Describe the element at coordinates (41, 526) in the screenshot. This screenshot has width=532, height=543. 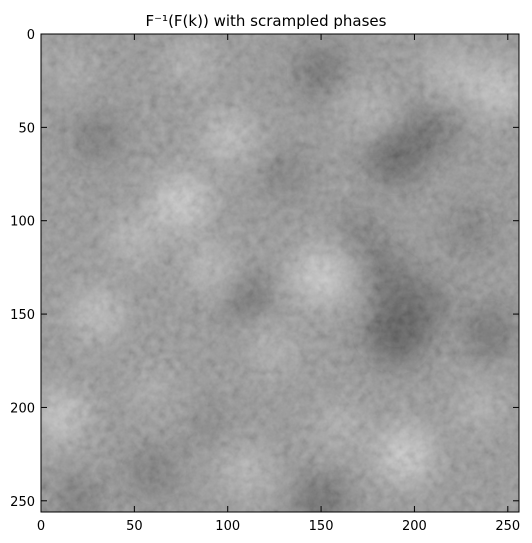
I see `x-tick-label: 0` at that location.